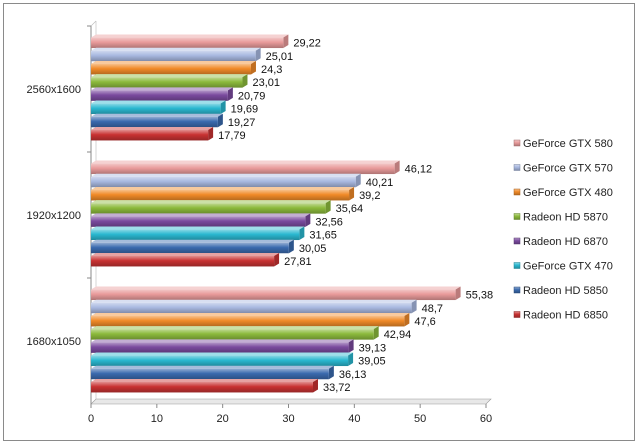 The height and width of the screenshot is (446, 640). Describe the element at coordinates (354, 419) in the screenshot. I see `x-tick-label: 40` at that location.